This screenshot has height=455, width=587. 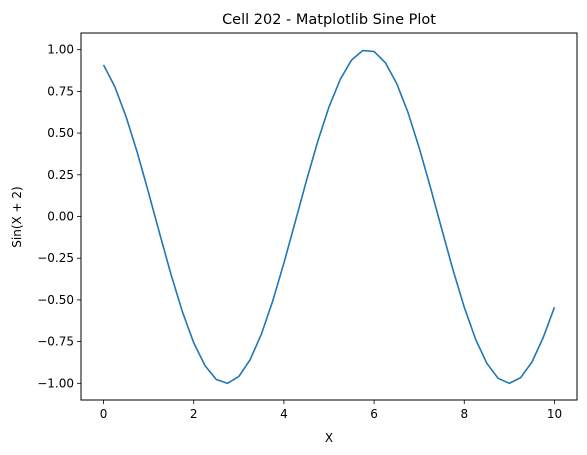 I want to click on y-tick-label: 1.00, so click(x=60, y=50).